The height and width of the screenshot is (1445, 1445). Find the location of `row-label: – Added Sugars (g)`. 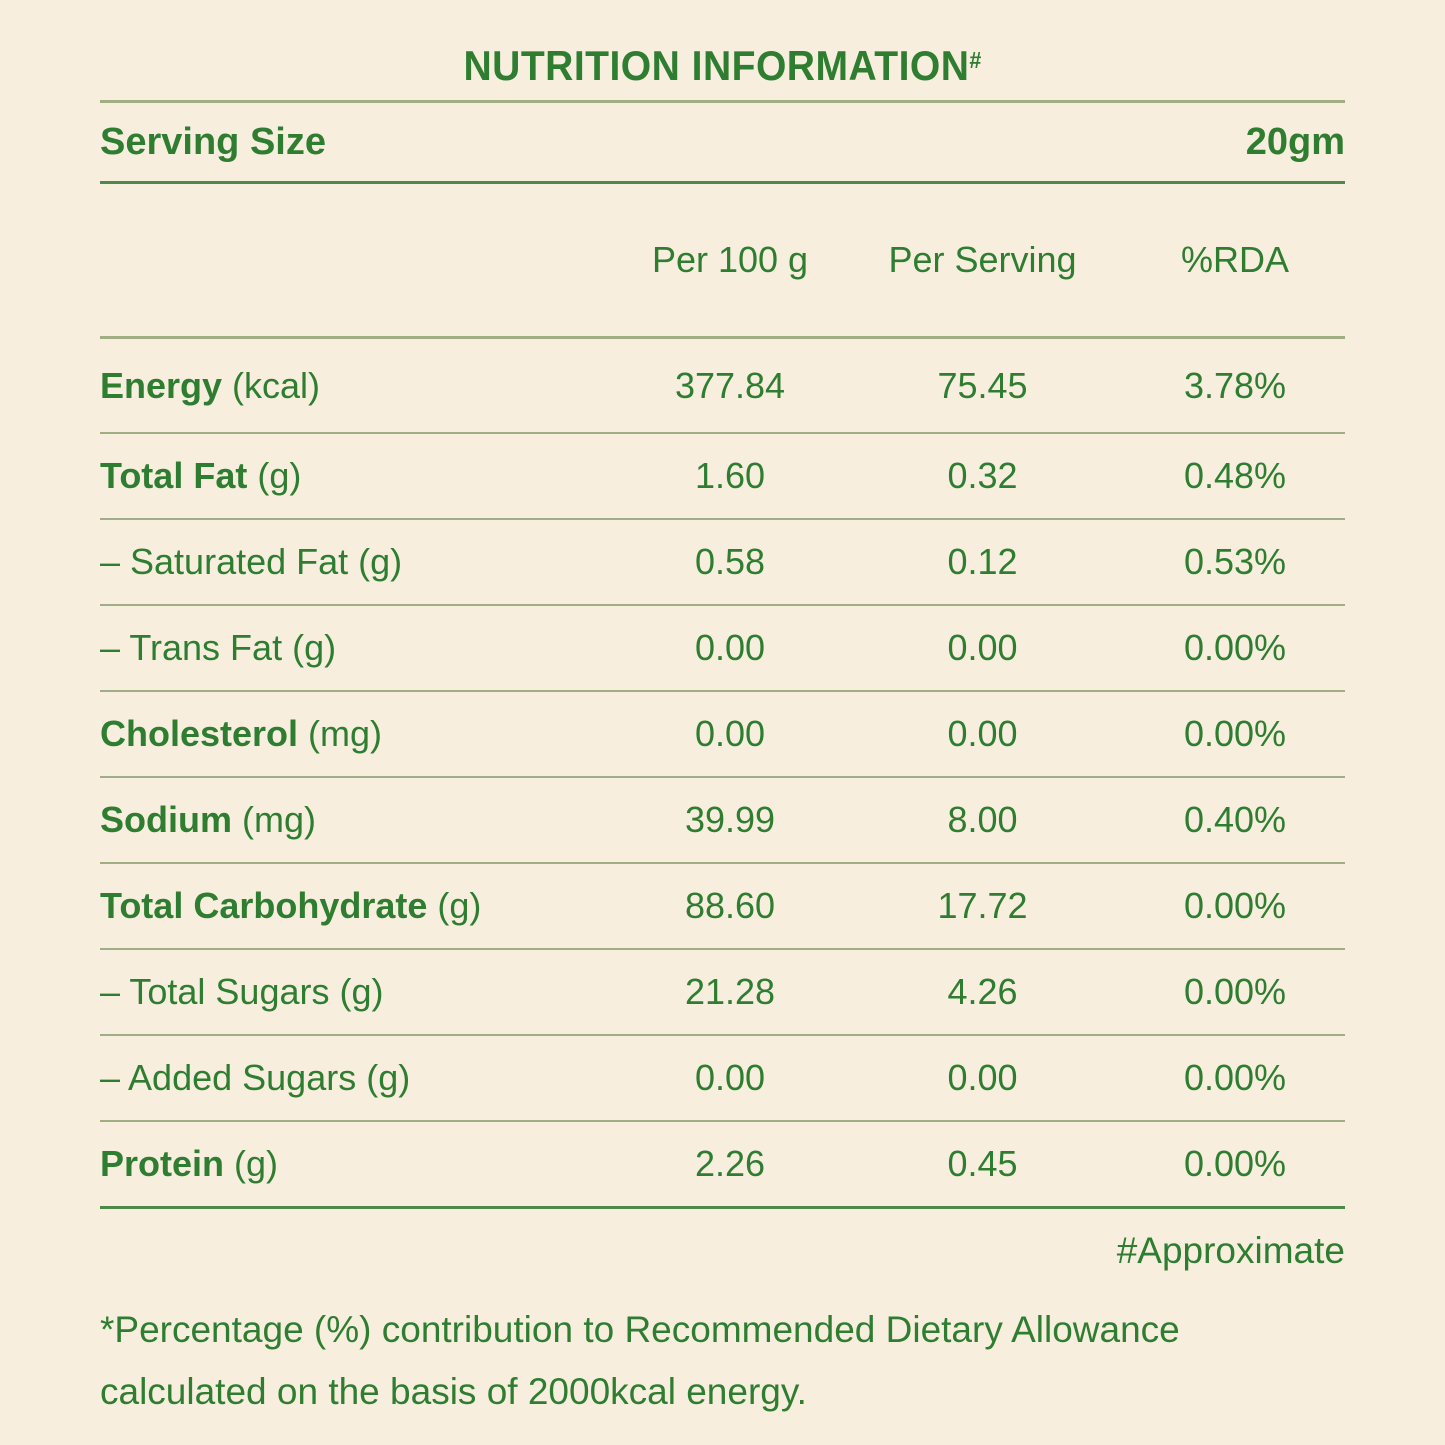

row-label: – Added Sugars (g) is located at coordinates (255, 1077).